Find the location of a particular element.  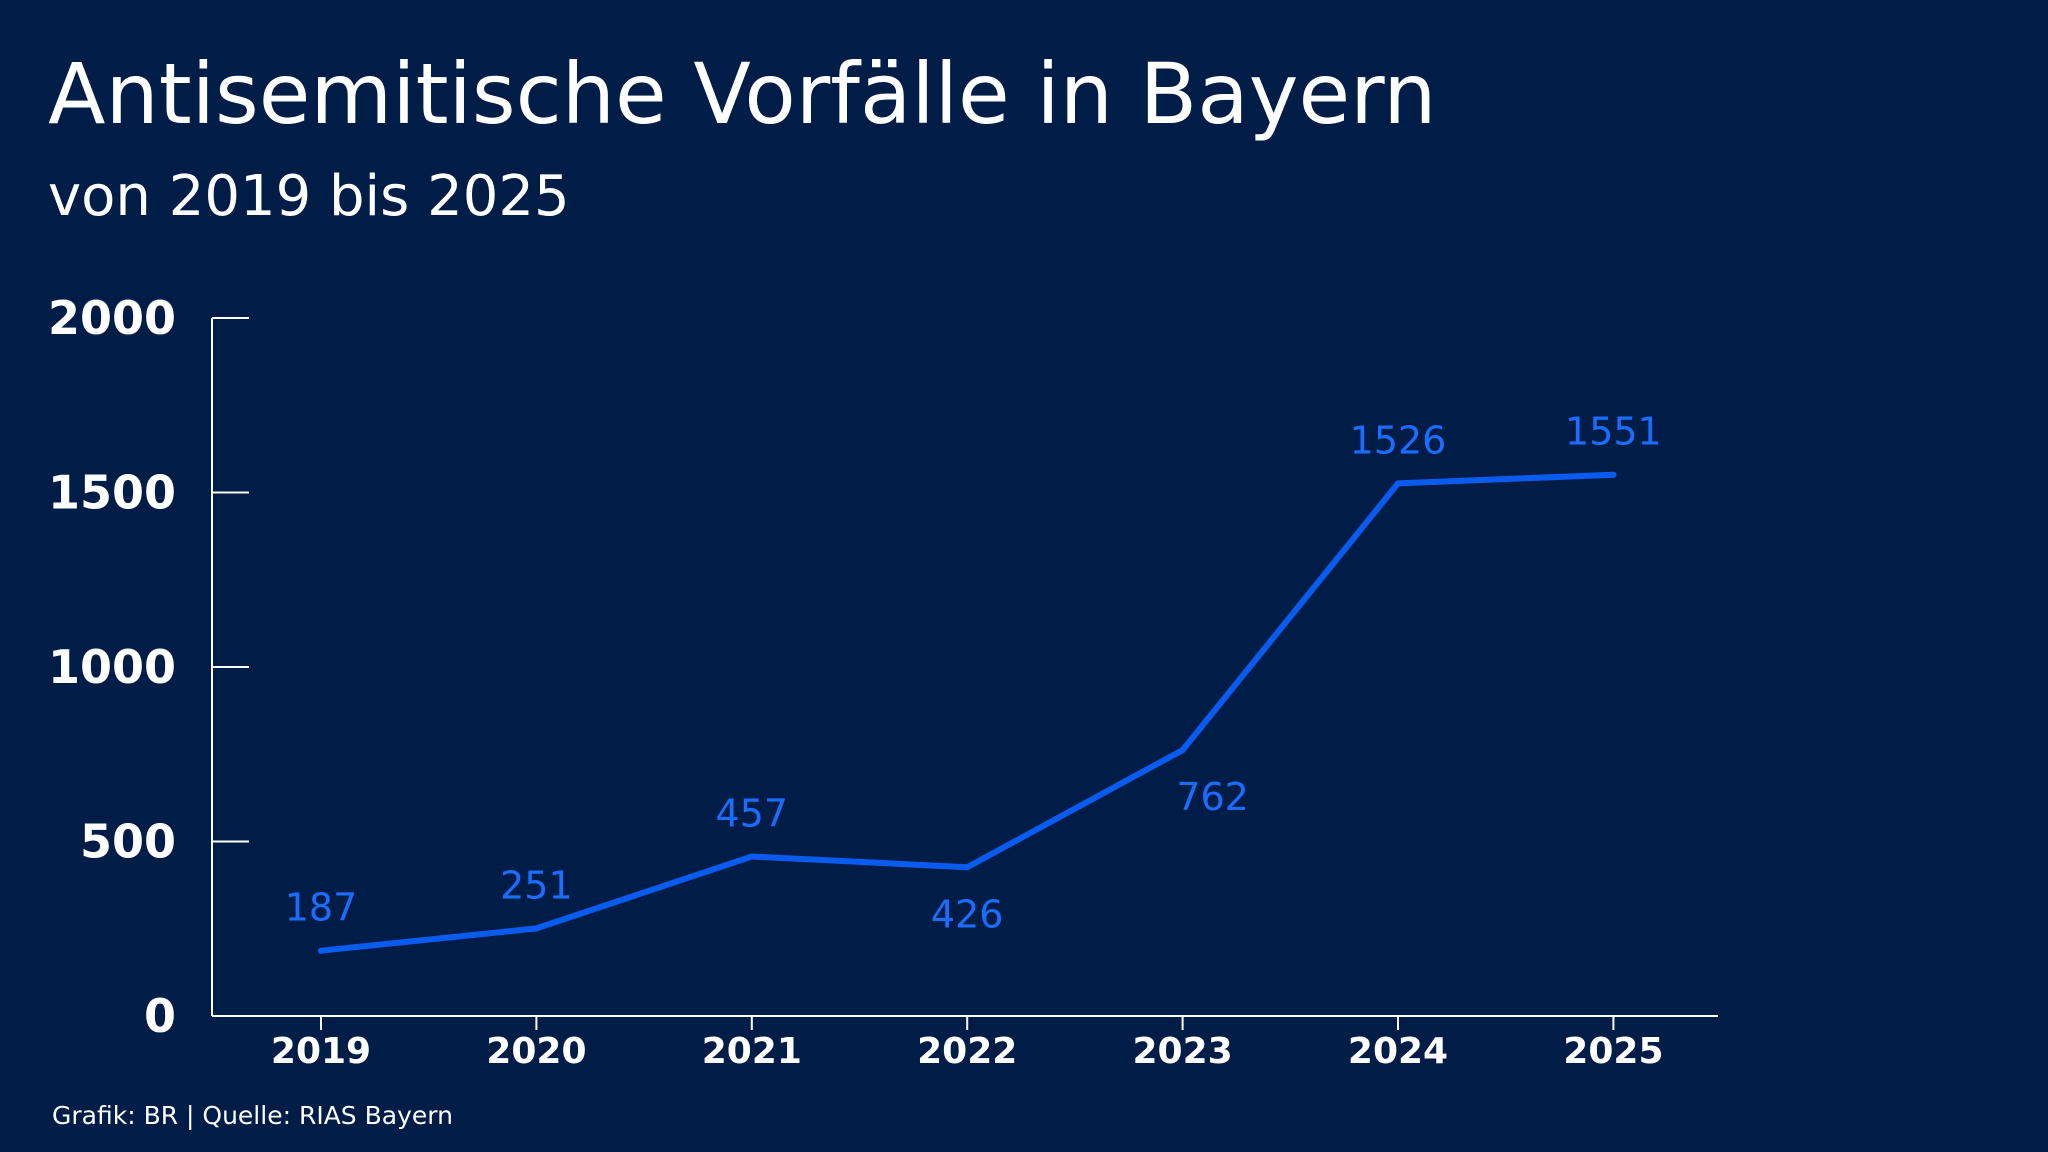

data-label: 187 is located at coordinates (321, 908).